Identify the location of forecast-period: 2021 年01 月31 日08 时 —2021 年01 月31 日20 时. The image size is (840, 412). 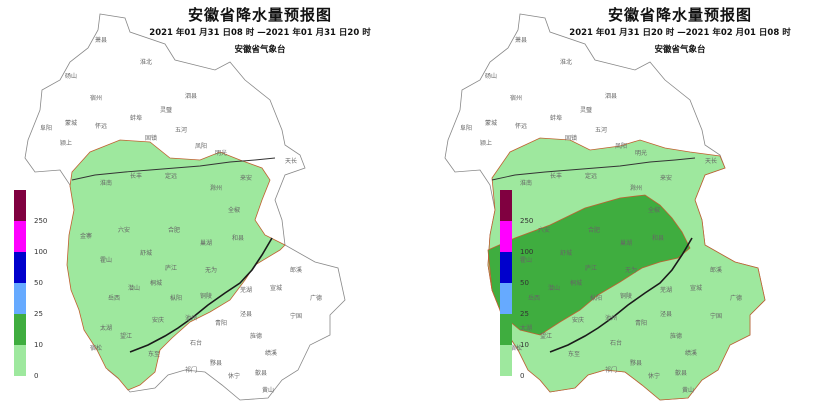
(260, 33).